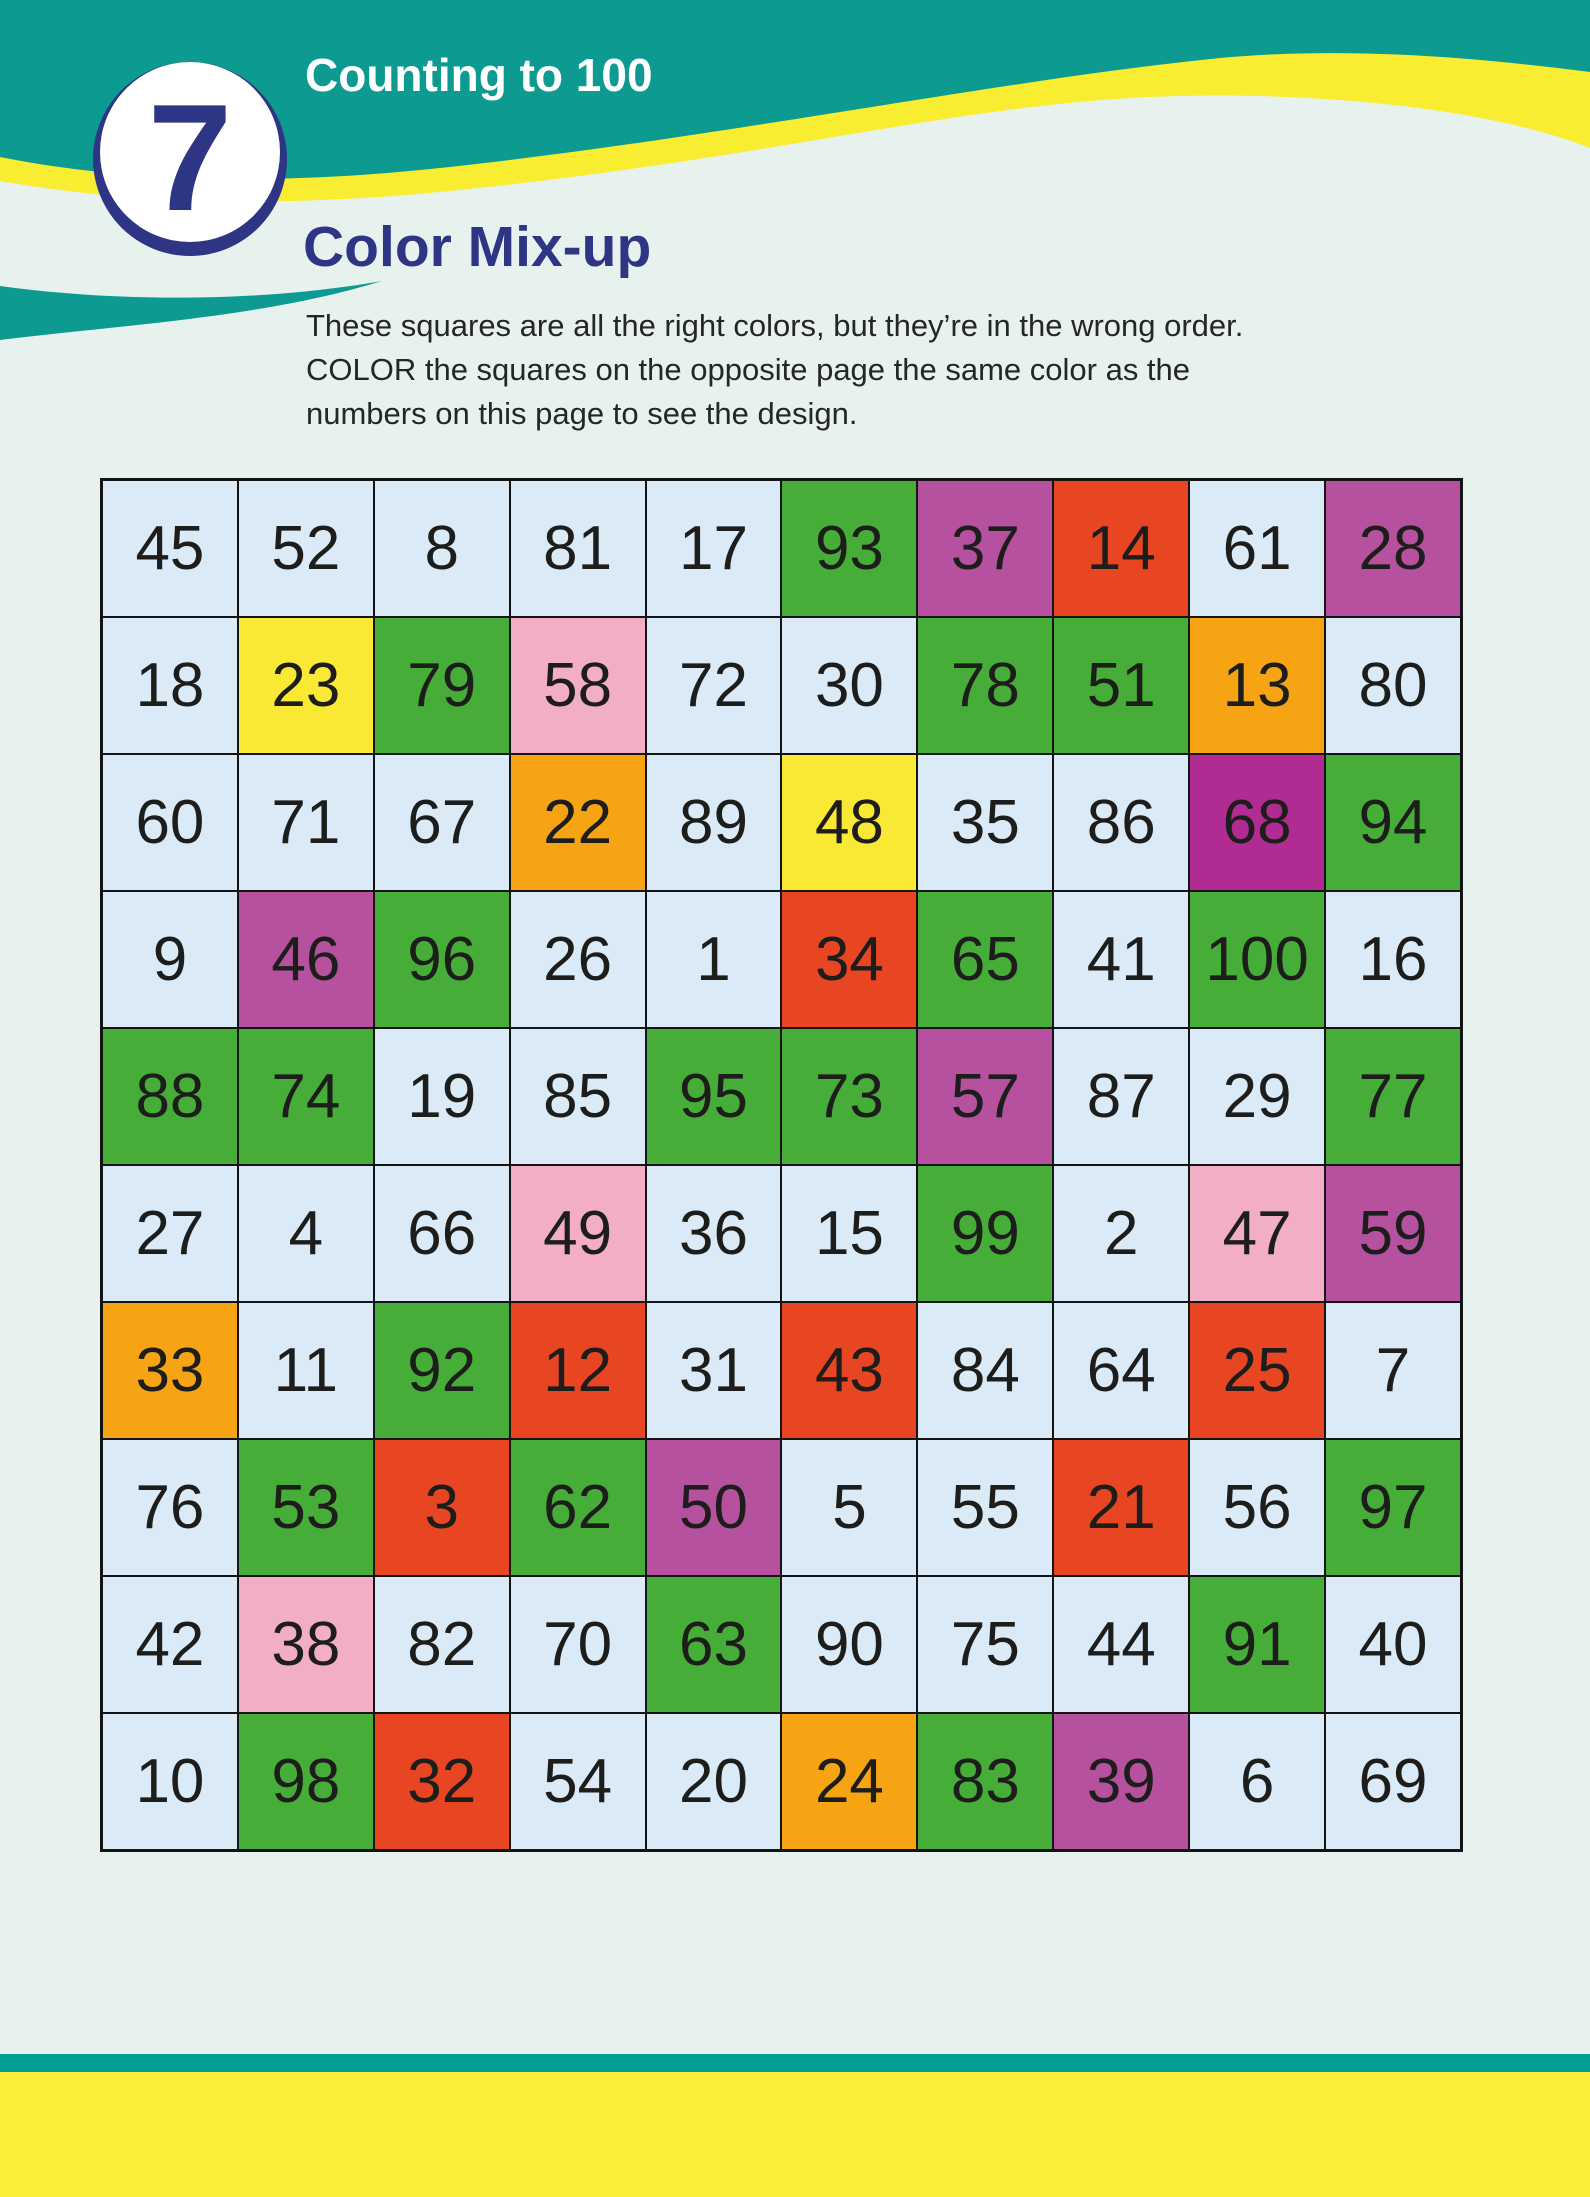 The width and height of the screenshot is (1590, 2197). What do you see at coordinates (795, 90) in the screenshot?
I see `teal-wave-shape` at bounding box center [795, 90].